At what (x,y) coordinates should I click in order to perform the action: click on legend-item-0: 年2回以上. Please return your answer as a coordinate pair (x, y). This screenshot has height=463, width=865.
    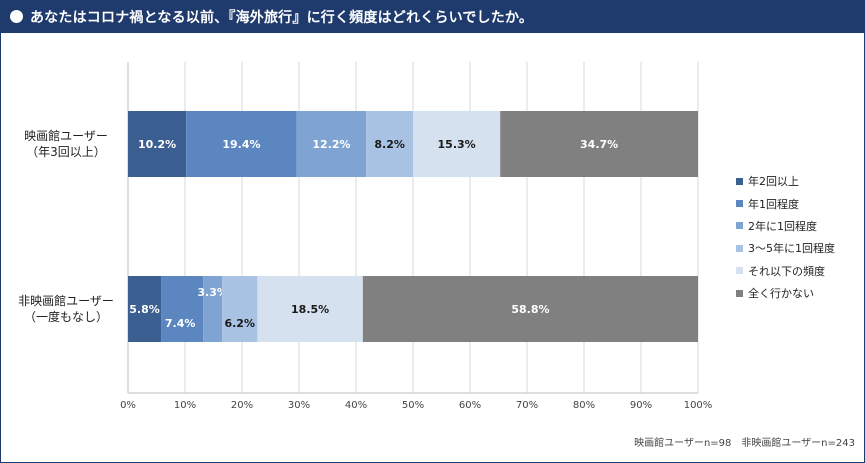
    Looking at the image, I should click on (785, 181).